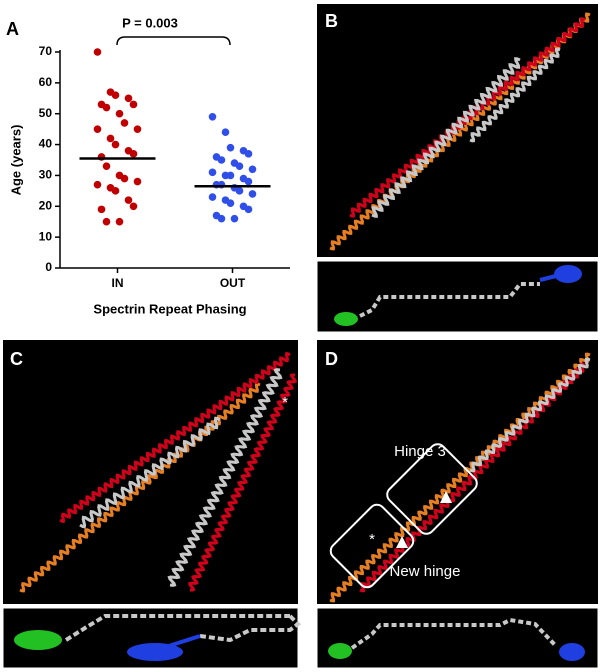 This screenshot has height=672, width=601. I want to click on y-tick-label: 30, so click(46, 175).